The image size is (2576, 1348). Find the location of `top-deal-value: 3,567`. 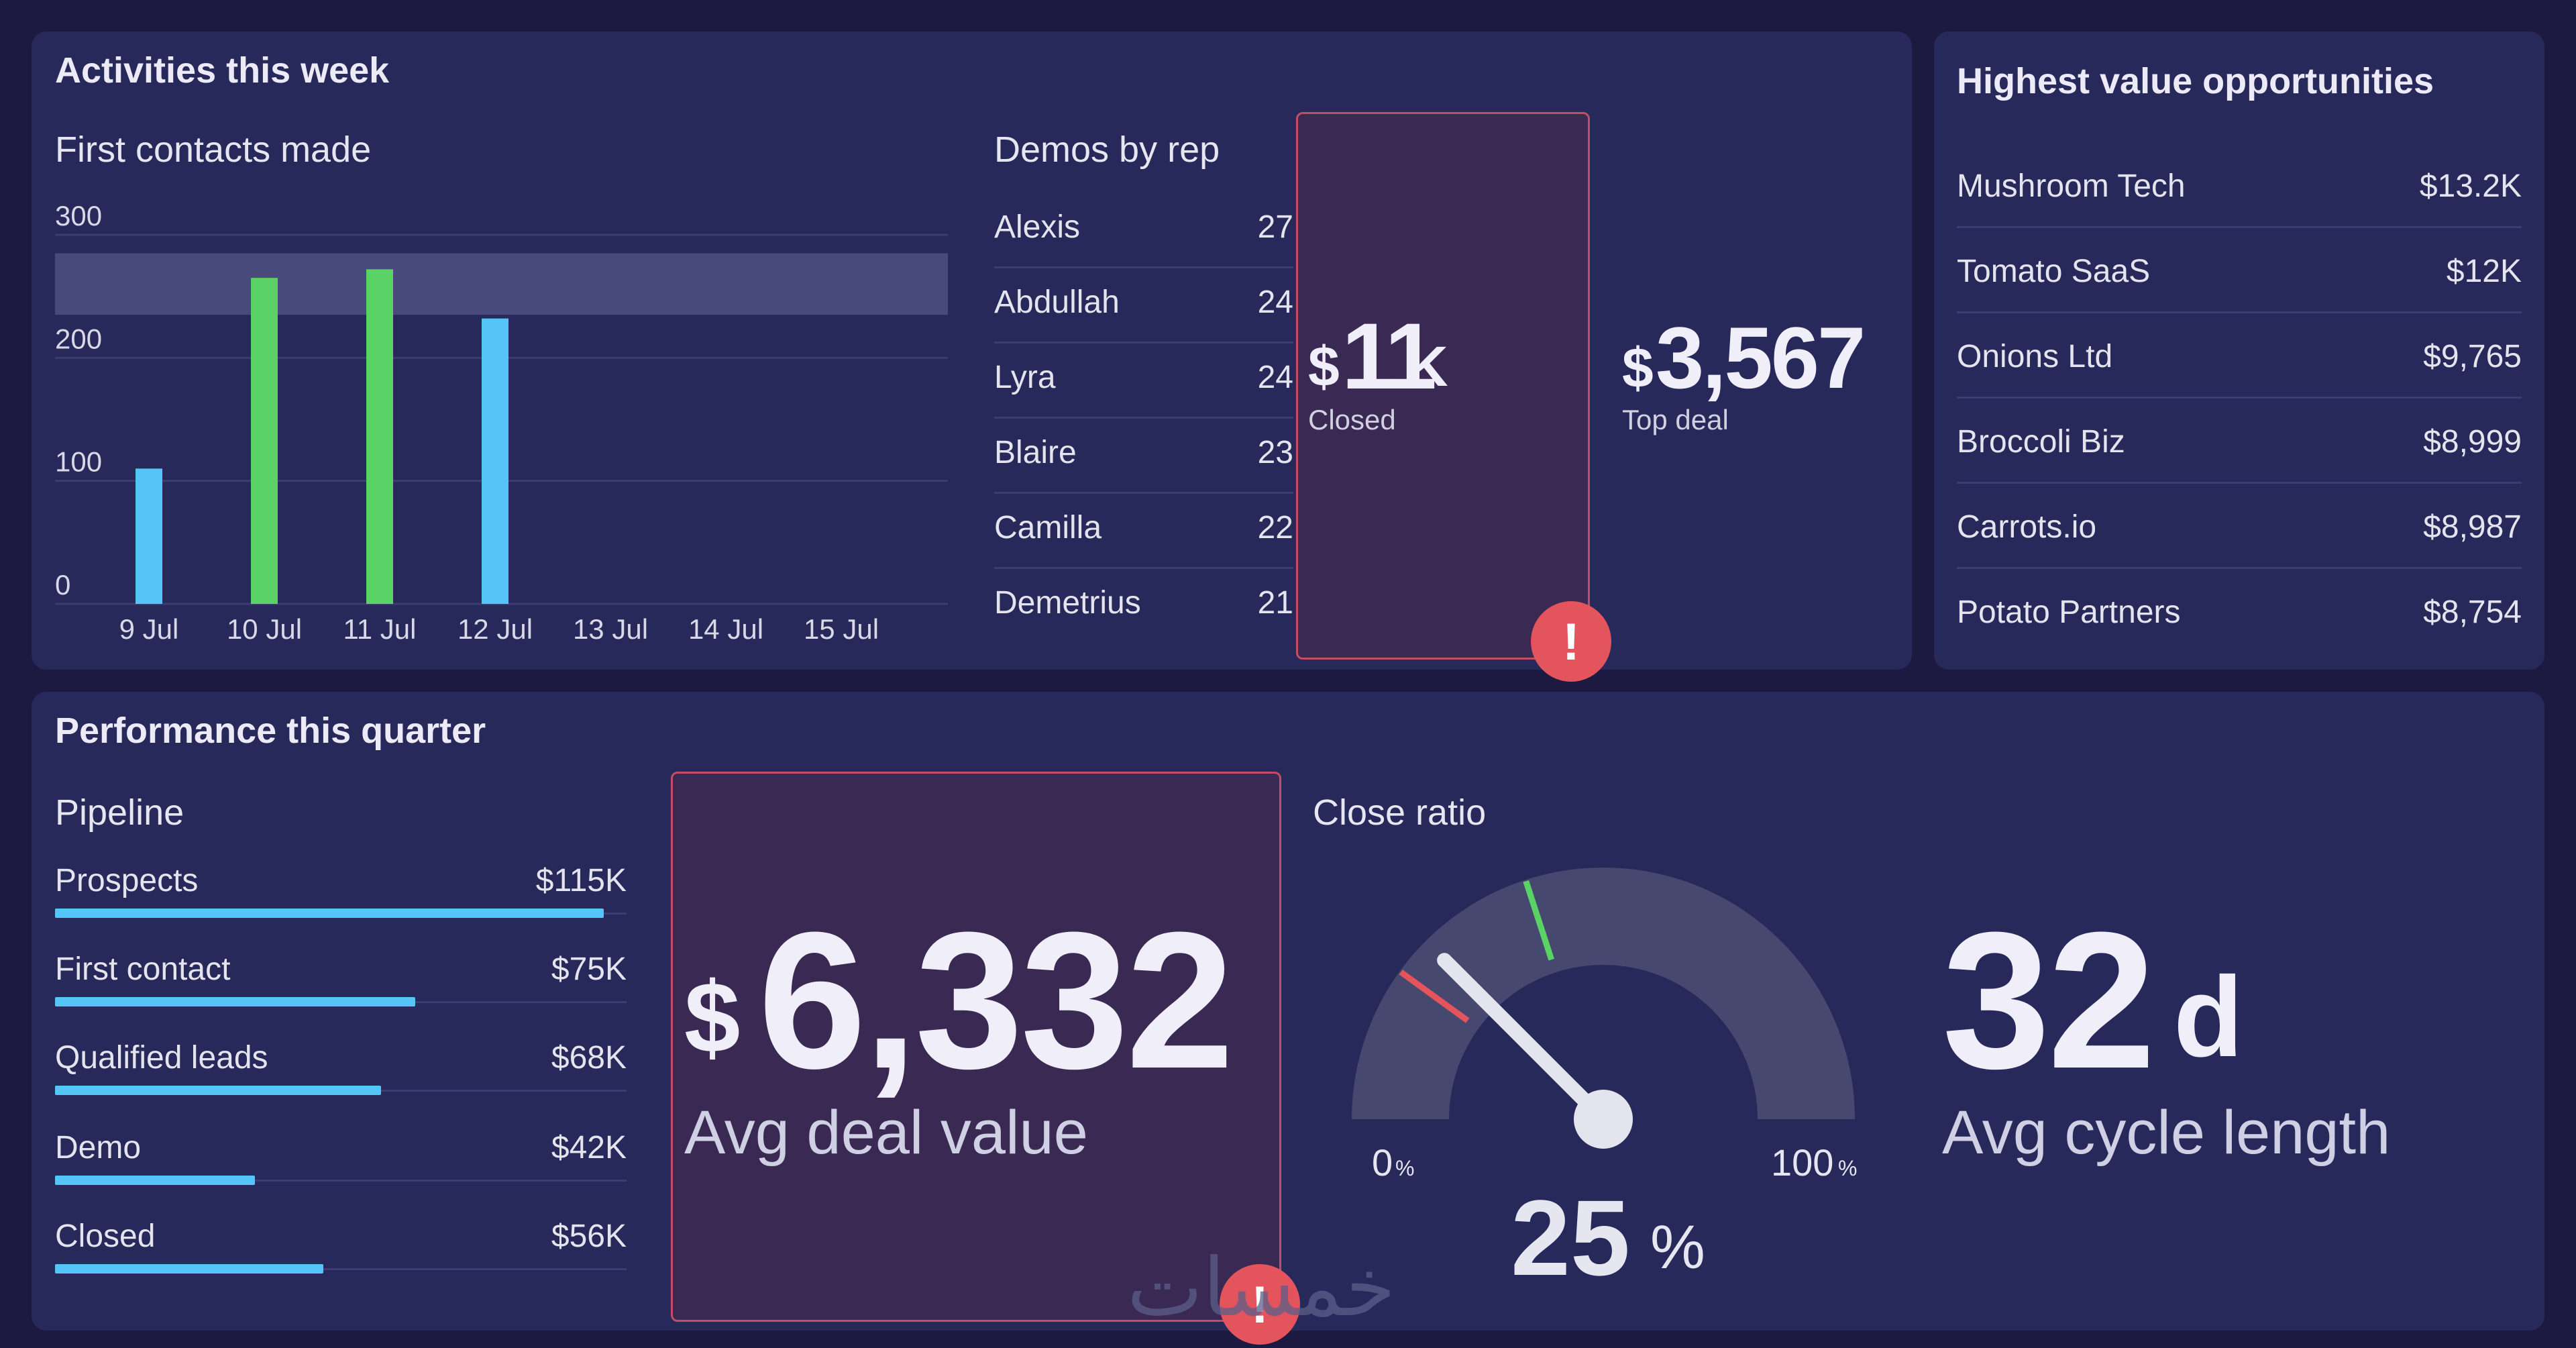

top-deal-value: 3,567 is located at coordinates (1761, 358).